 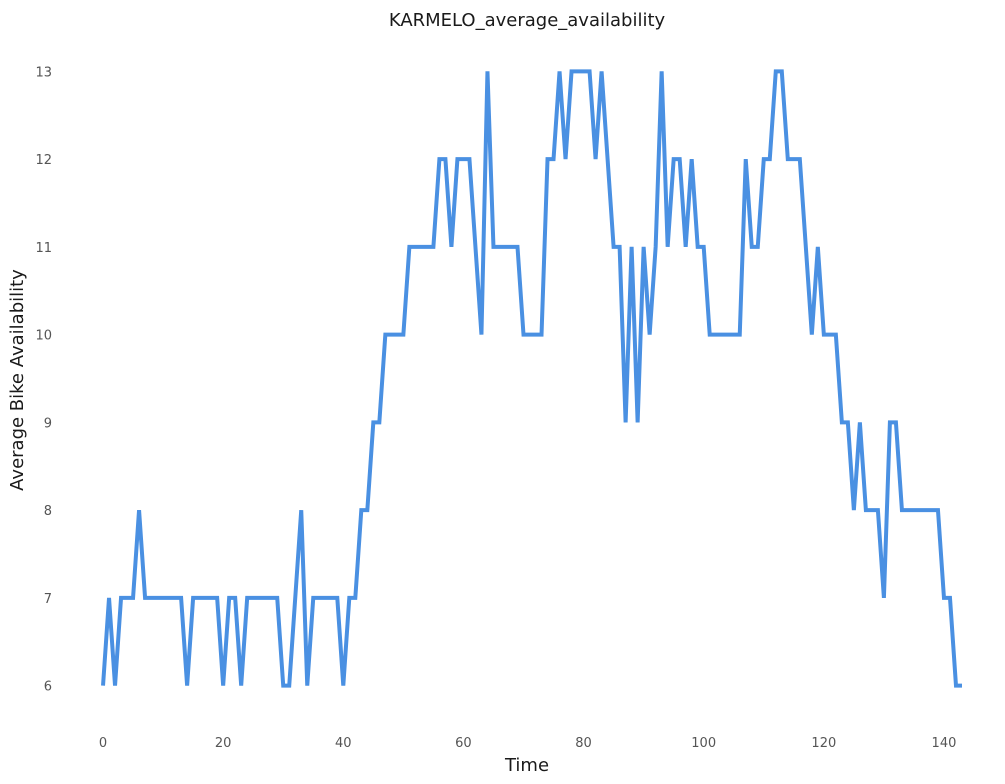 I want to click on x-tick-label: 140, so click(x=944, y=743).